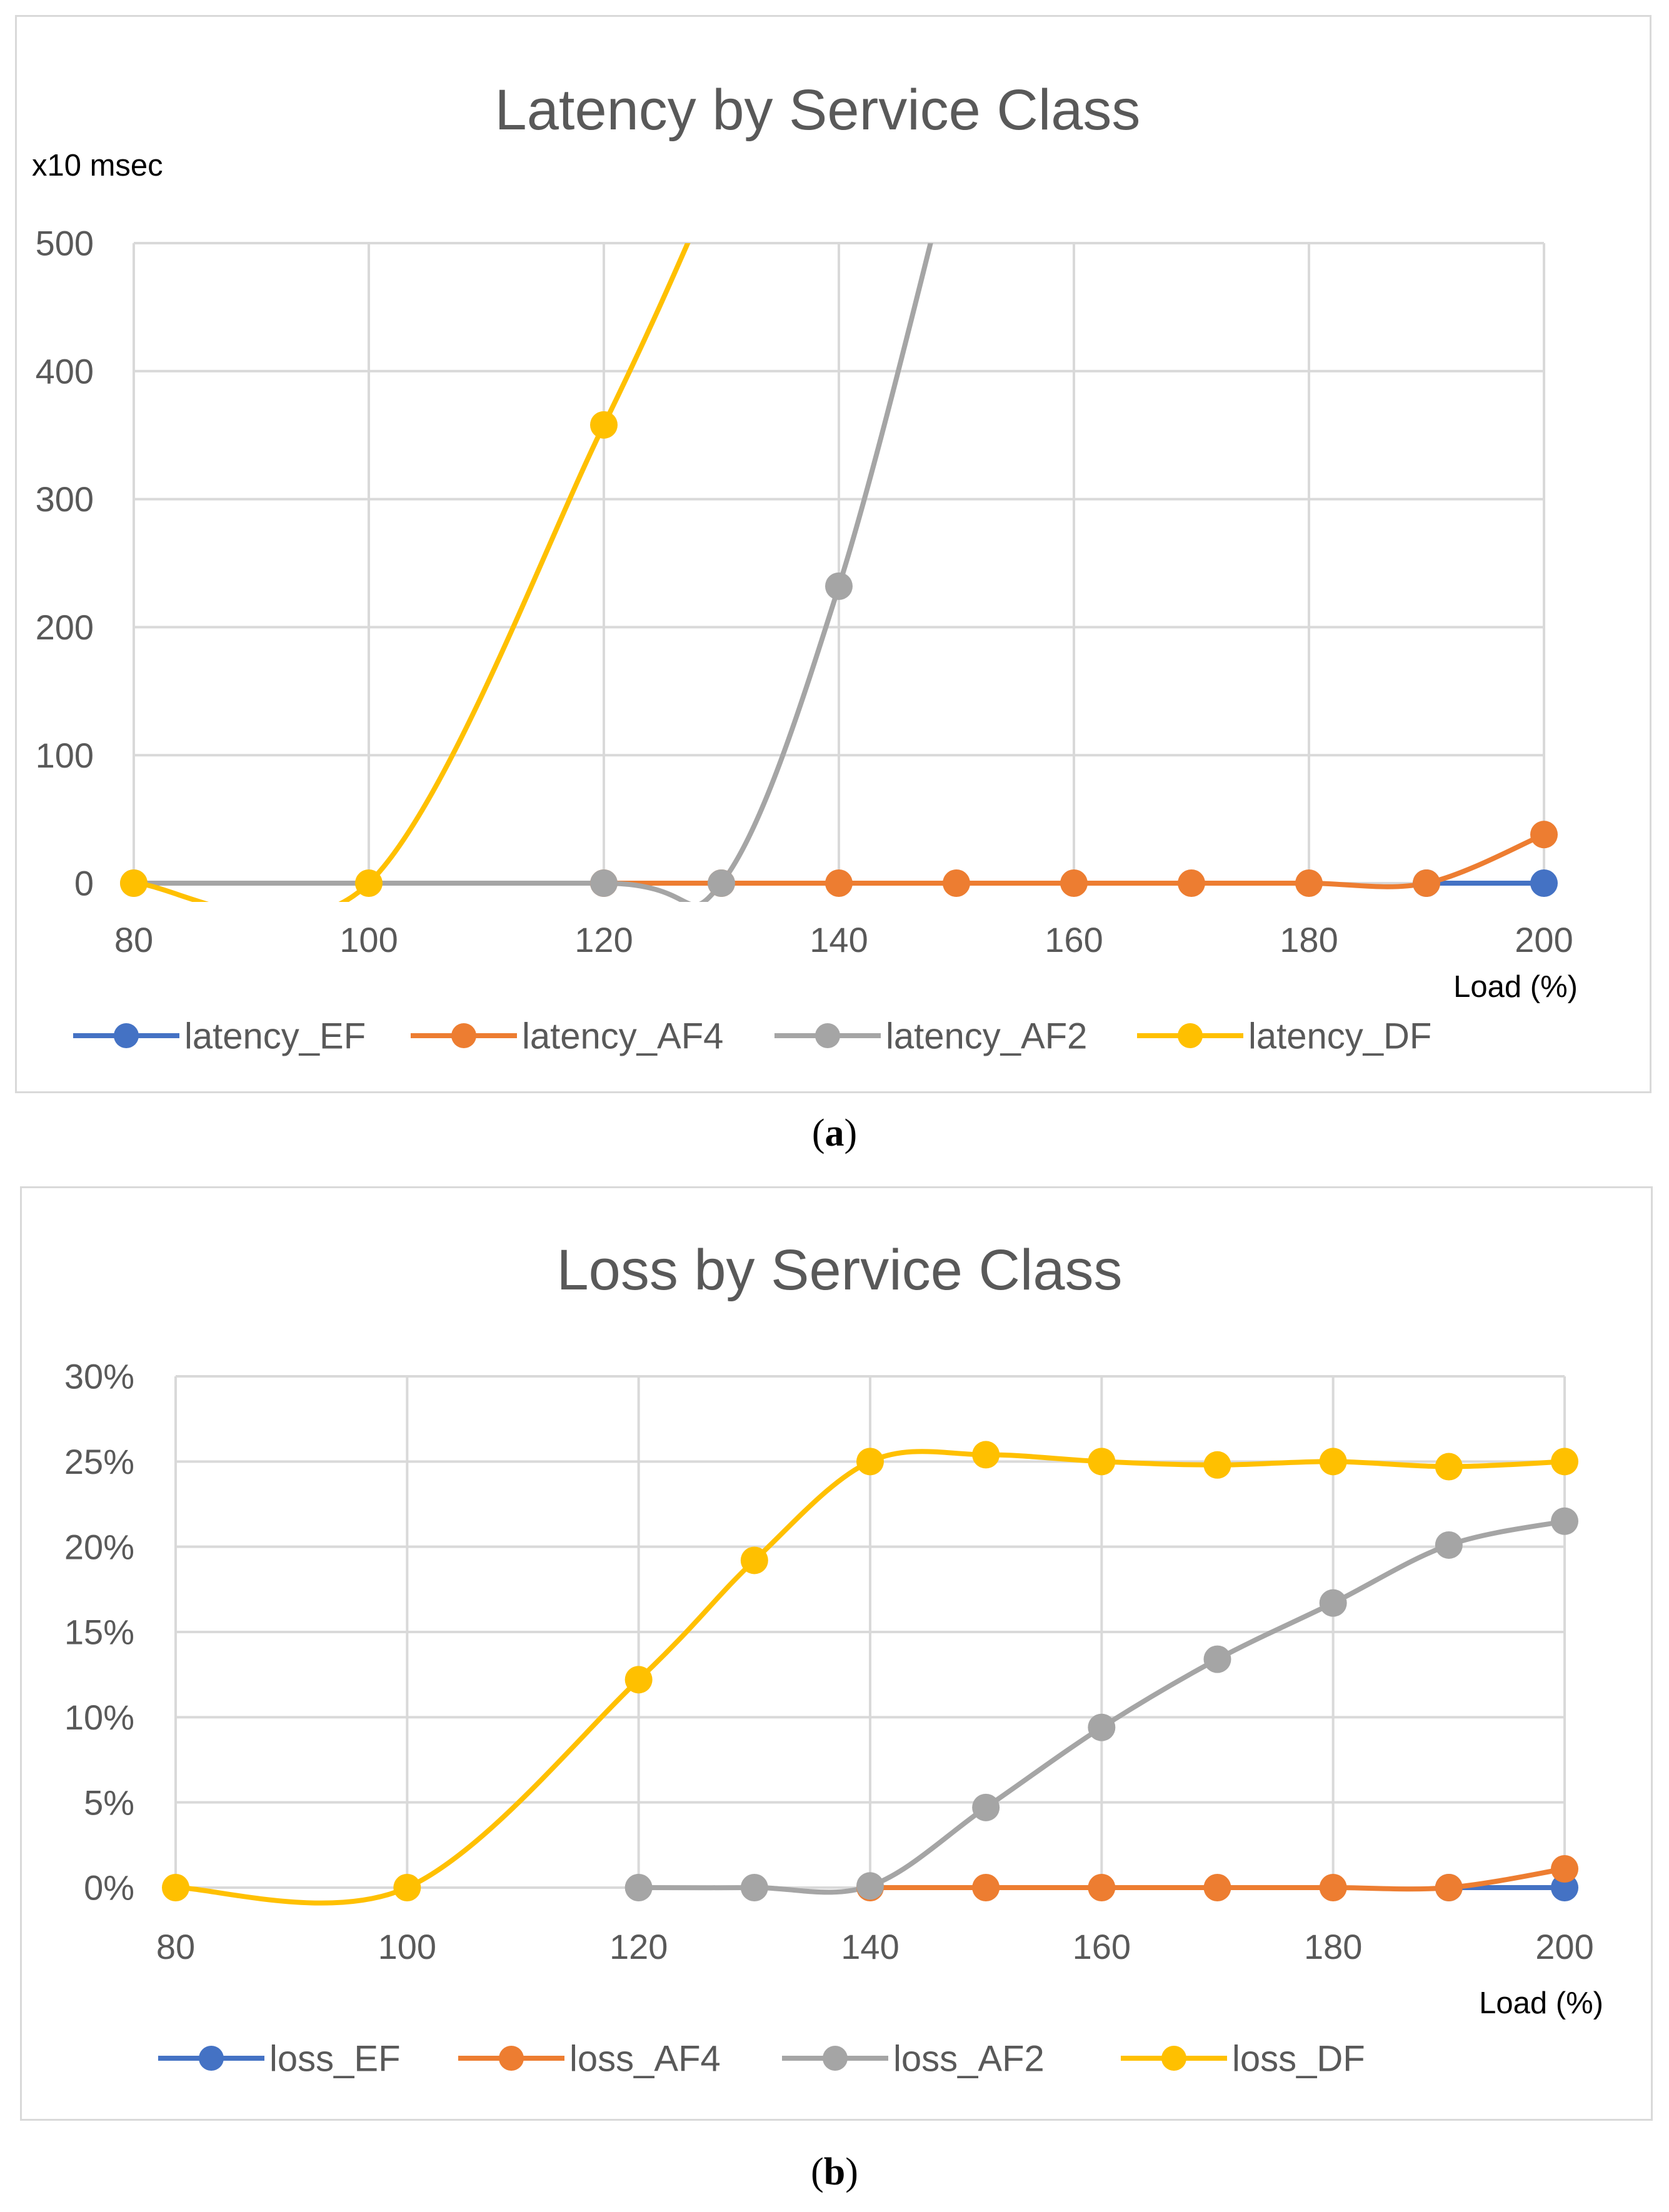 The image size is (1669, 2212). Describe the element at coordinates (1333, 1946) in the screenshot. I see `loss-x-tick-label: 180` at that location.